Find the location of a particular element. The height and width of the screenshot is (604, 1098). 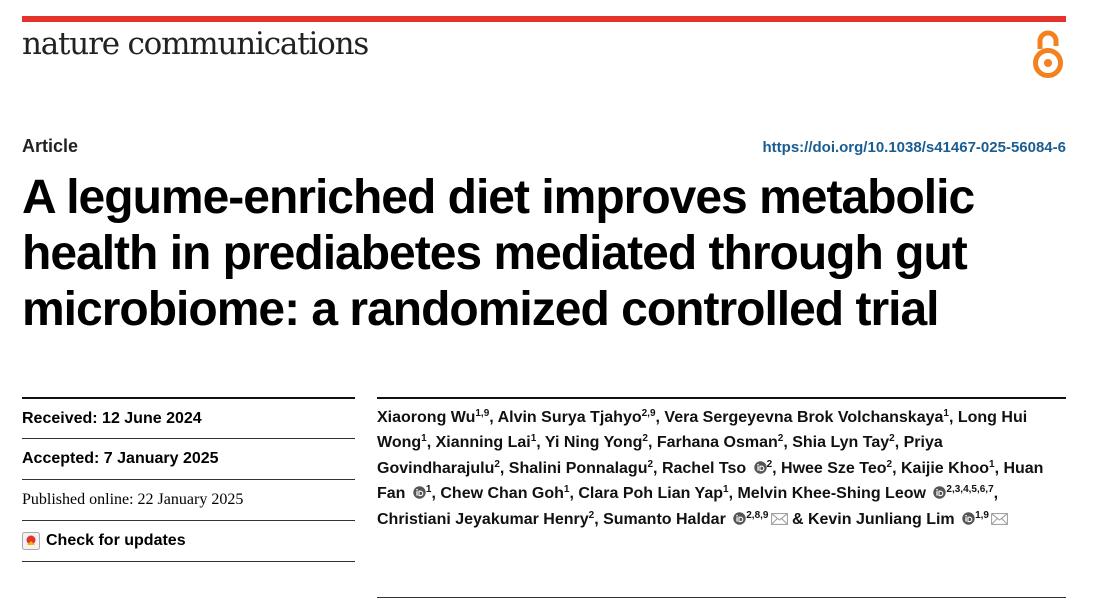

author: Kevin Junliang Lim 1,9 is located at coordinates (907, 518).